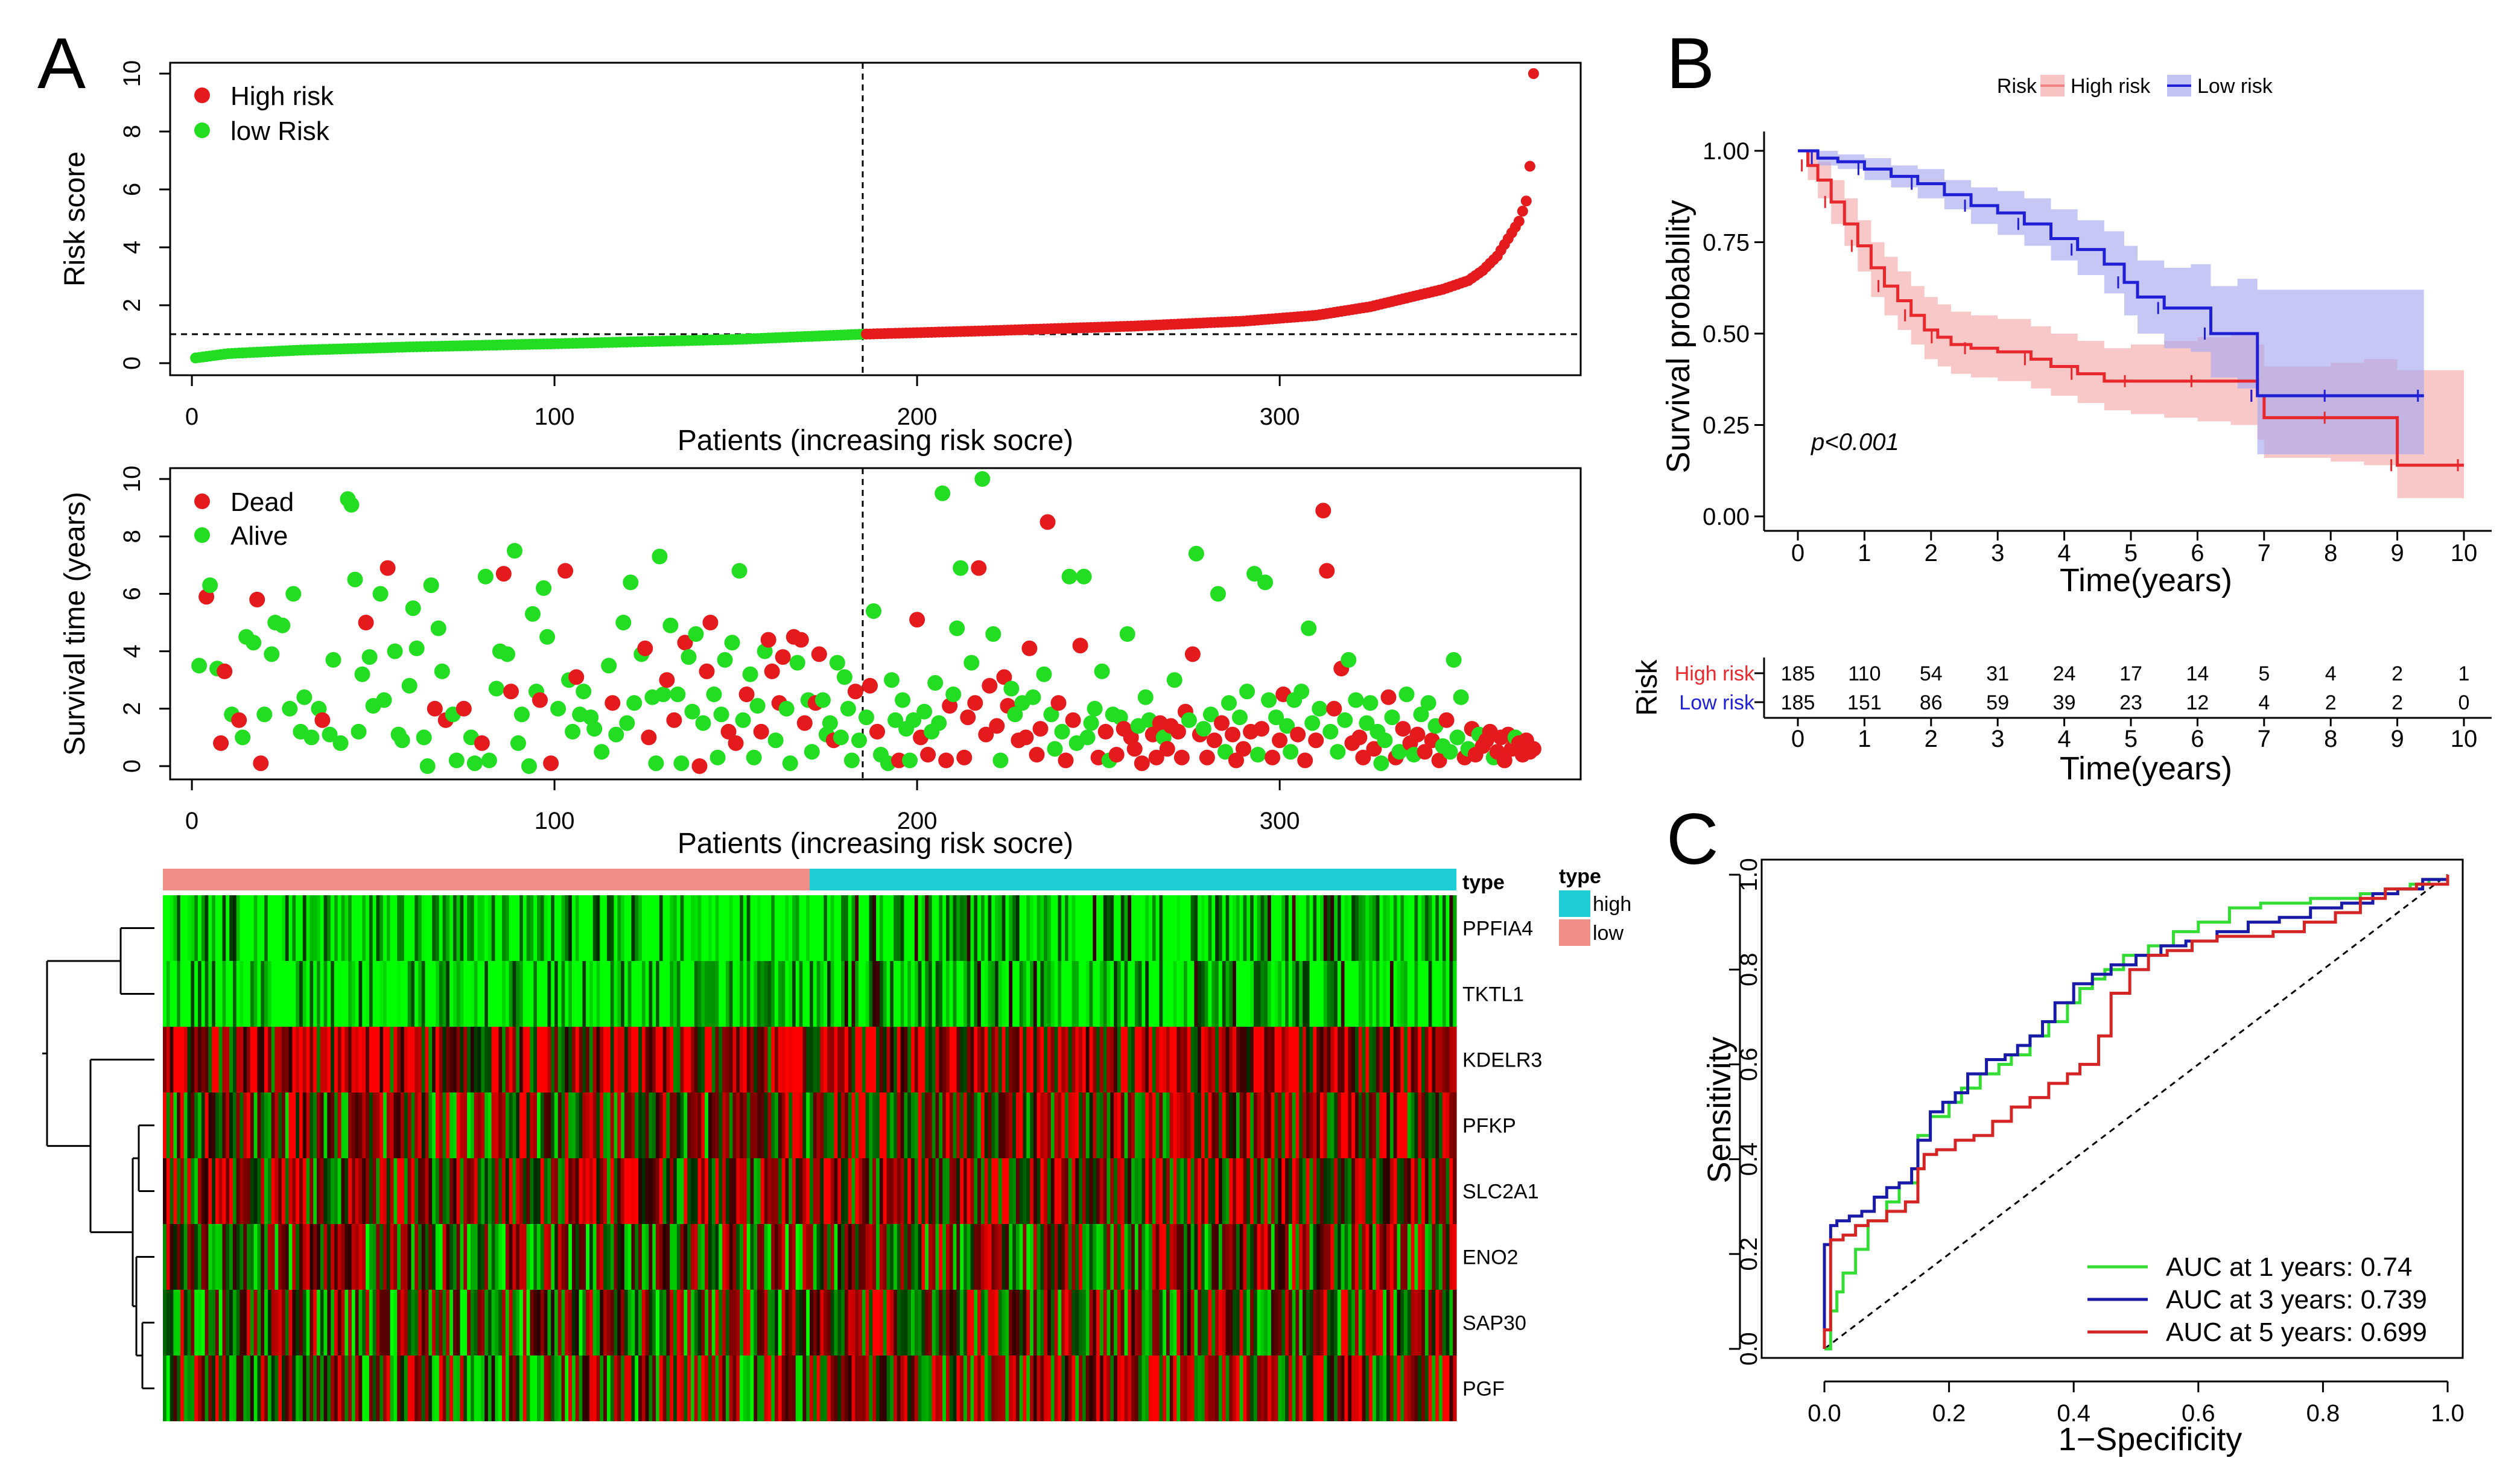 The image size is (2517, 1484). I want to click on risk-table-row-label: High risk, so click(1715, 673).